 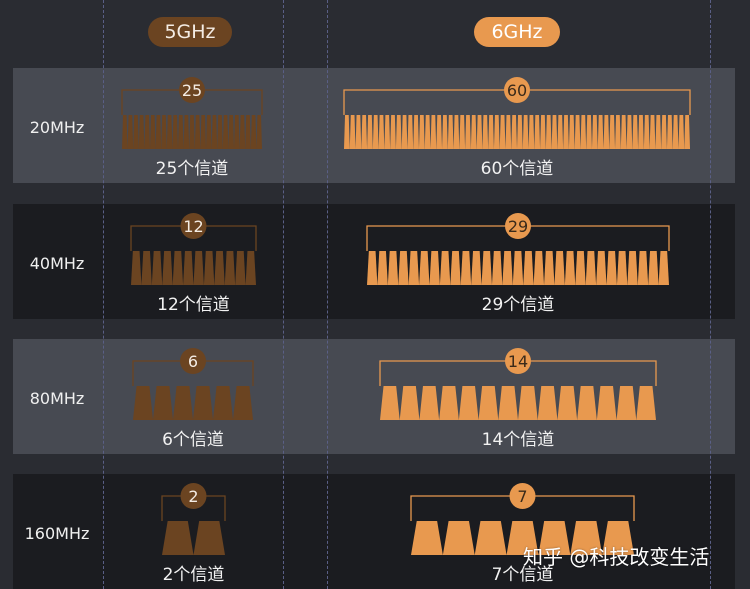 What do you see at coordinates (192, 169) in the screenshot?
I see `channel-caption-5ghz: 25个信道` at bounding box center [192, 169].